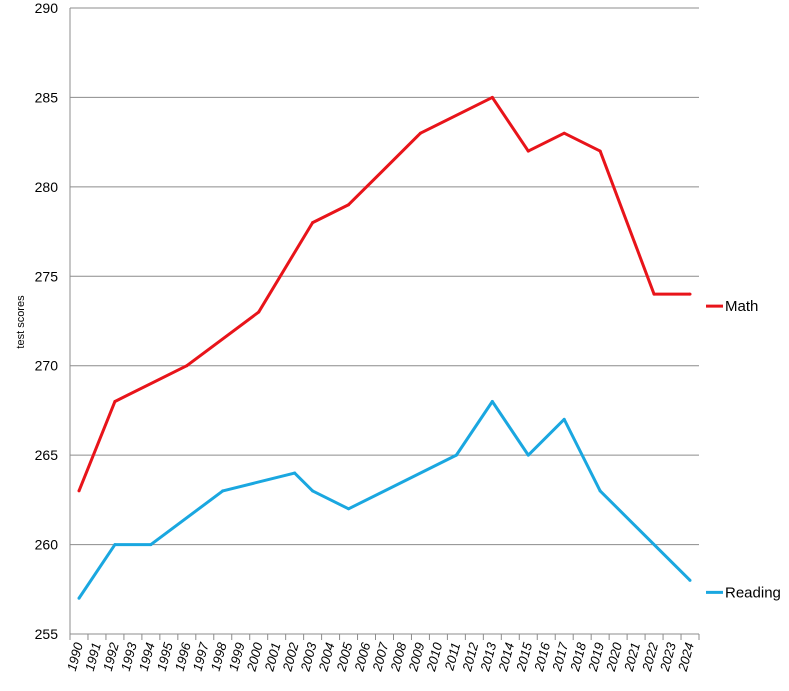 Image resolution: width=789 pixels, height=691 pixels. What do you see at coordinates (111, 656) in the screenshot?
I see `x-tick-label: 1992` at bounding box center [111, 656].